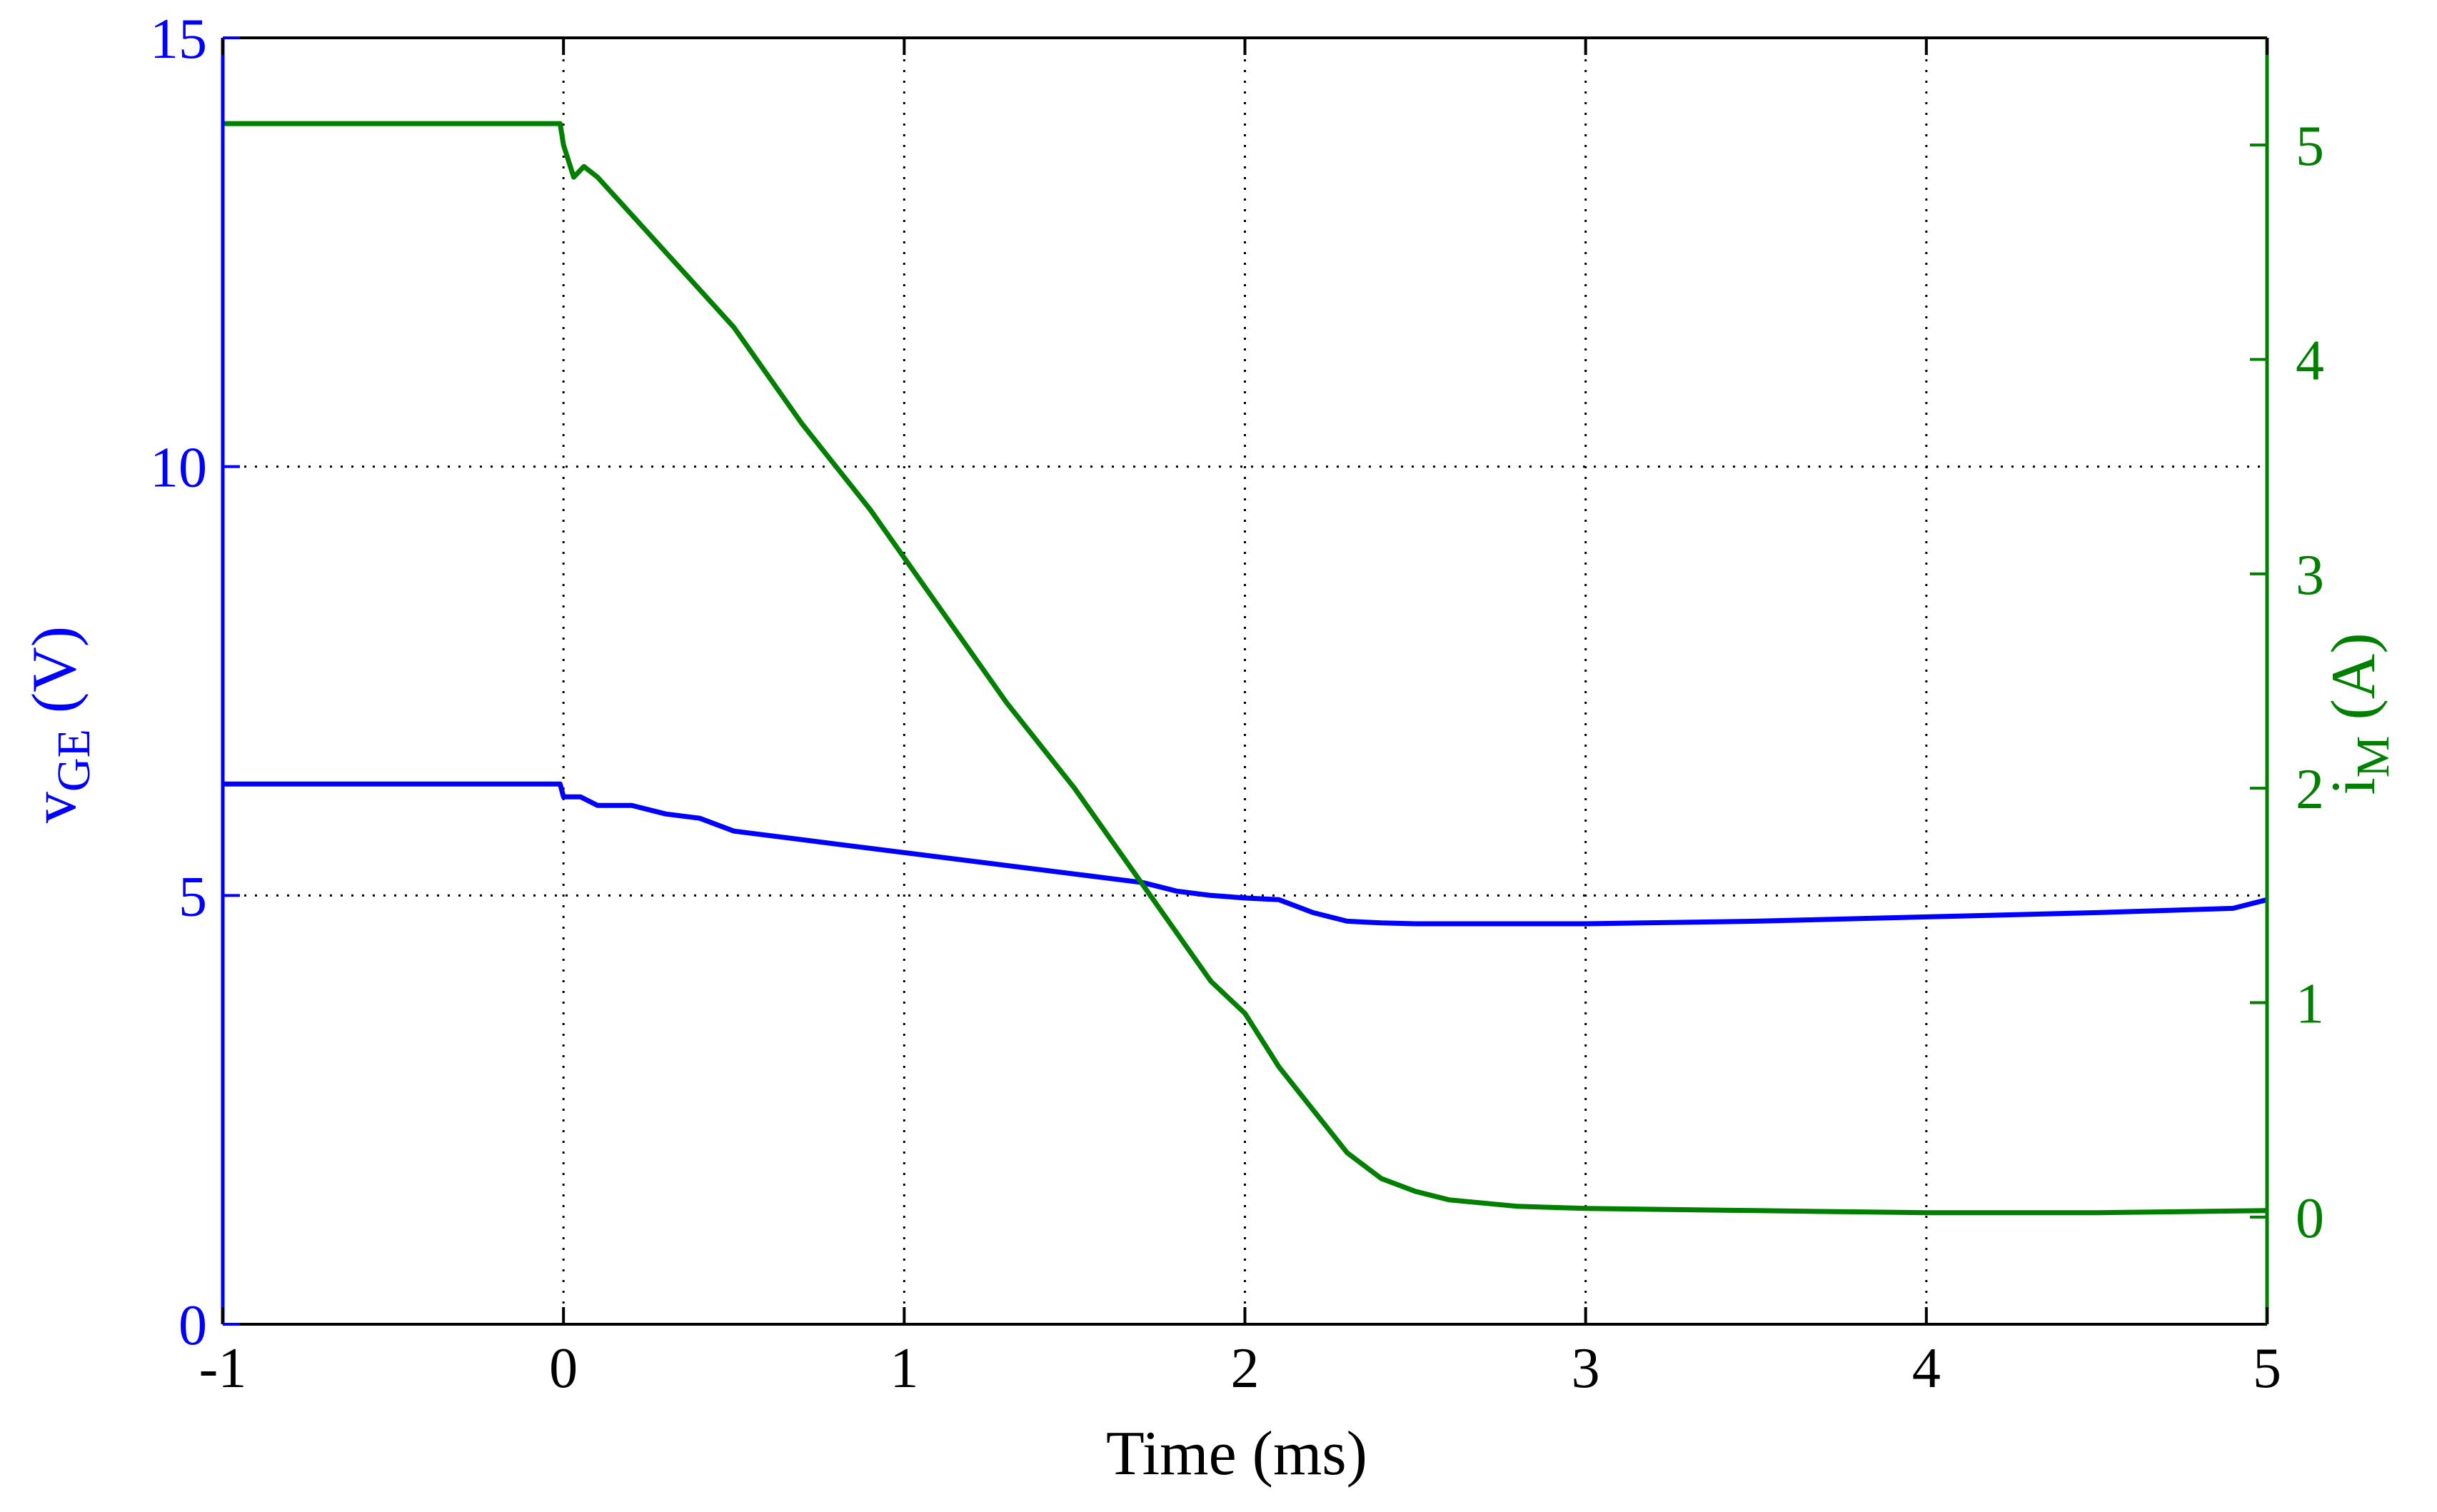 This screenshot has width=2437, height=1512. What do you see at coordinates (1236, 1453) in the screenshot?
I see `x-axis-title: Time (ms)` at bounding box center [1236, 1453].